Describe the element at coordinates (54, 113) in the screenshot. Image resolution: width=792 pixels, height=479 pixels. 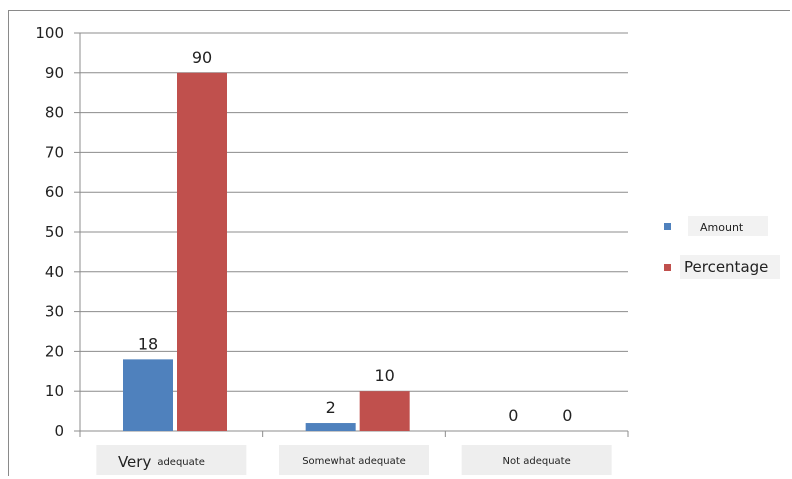
I see `y-tick-label: 80` at that location.